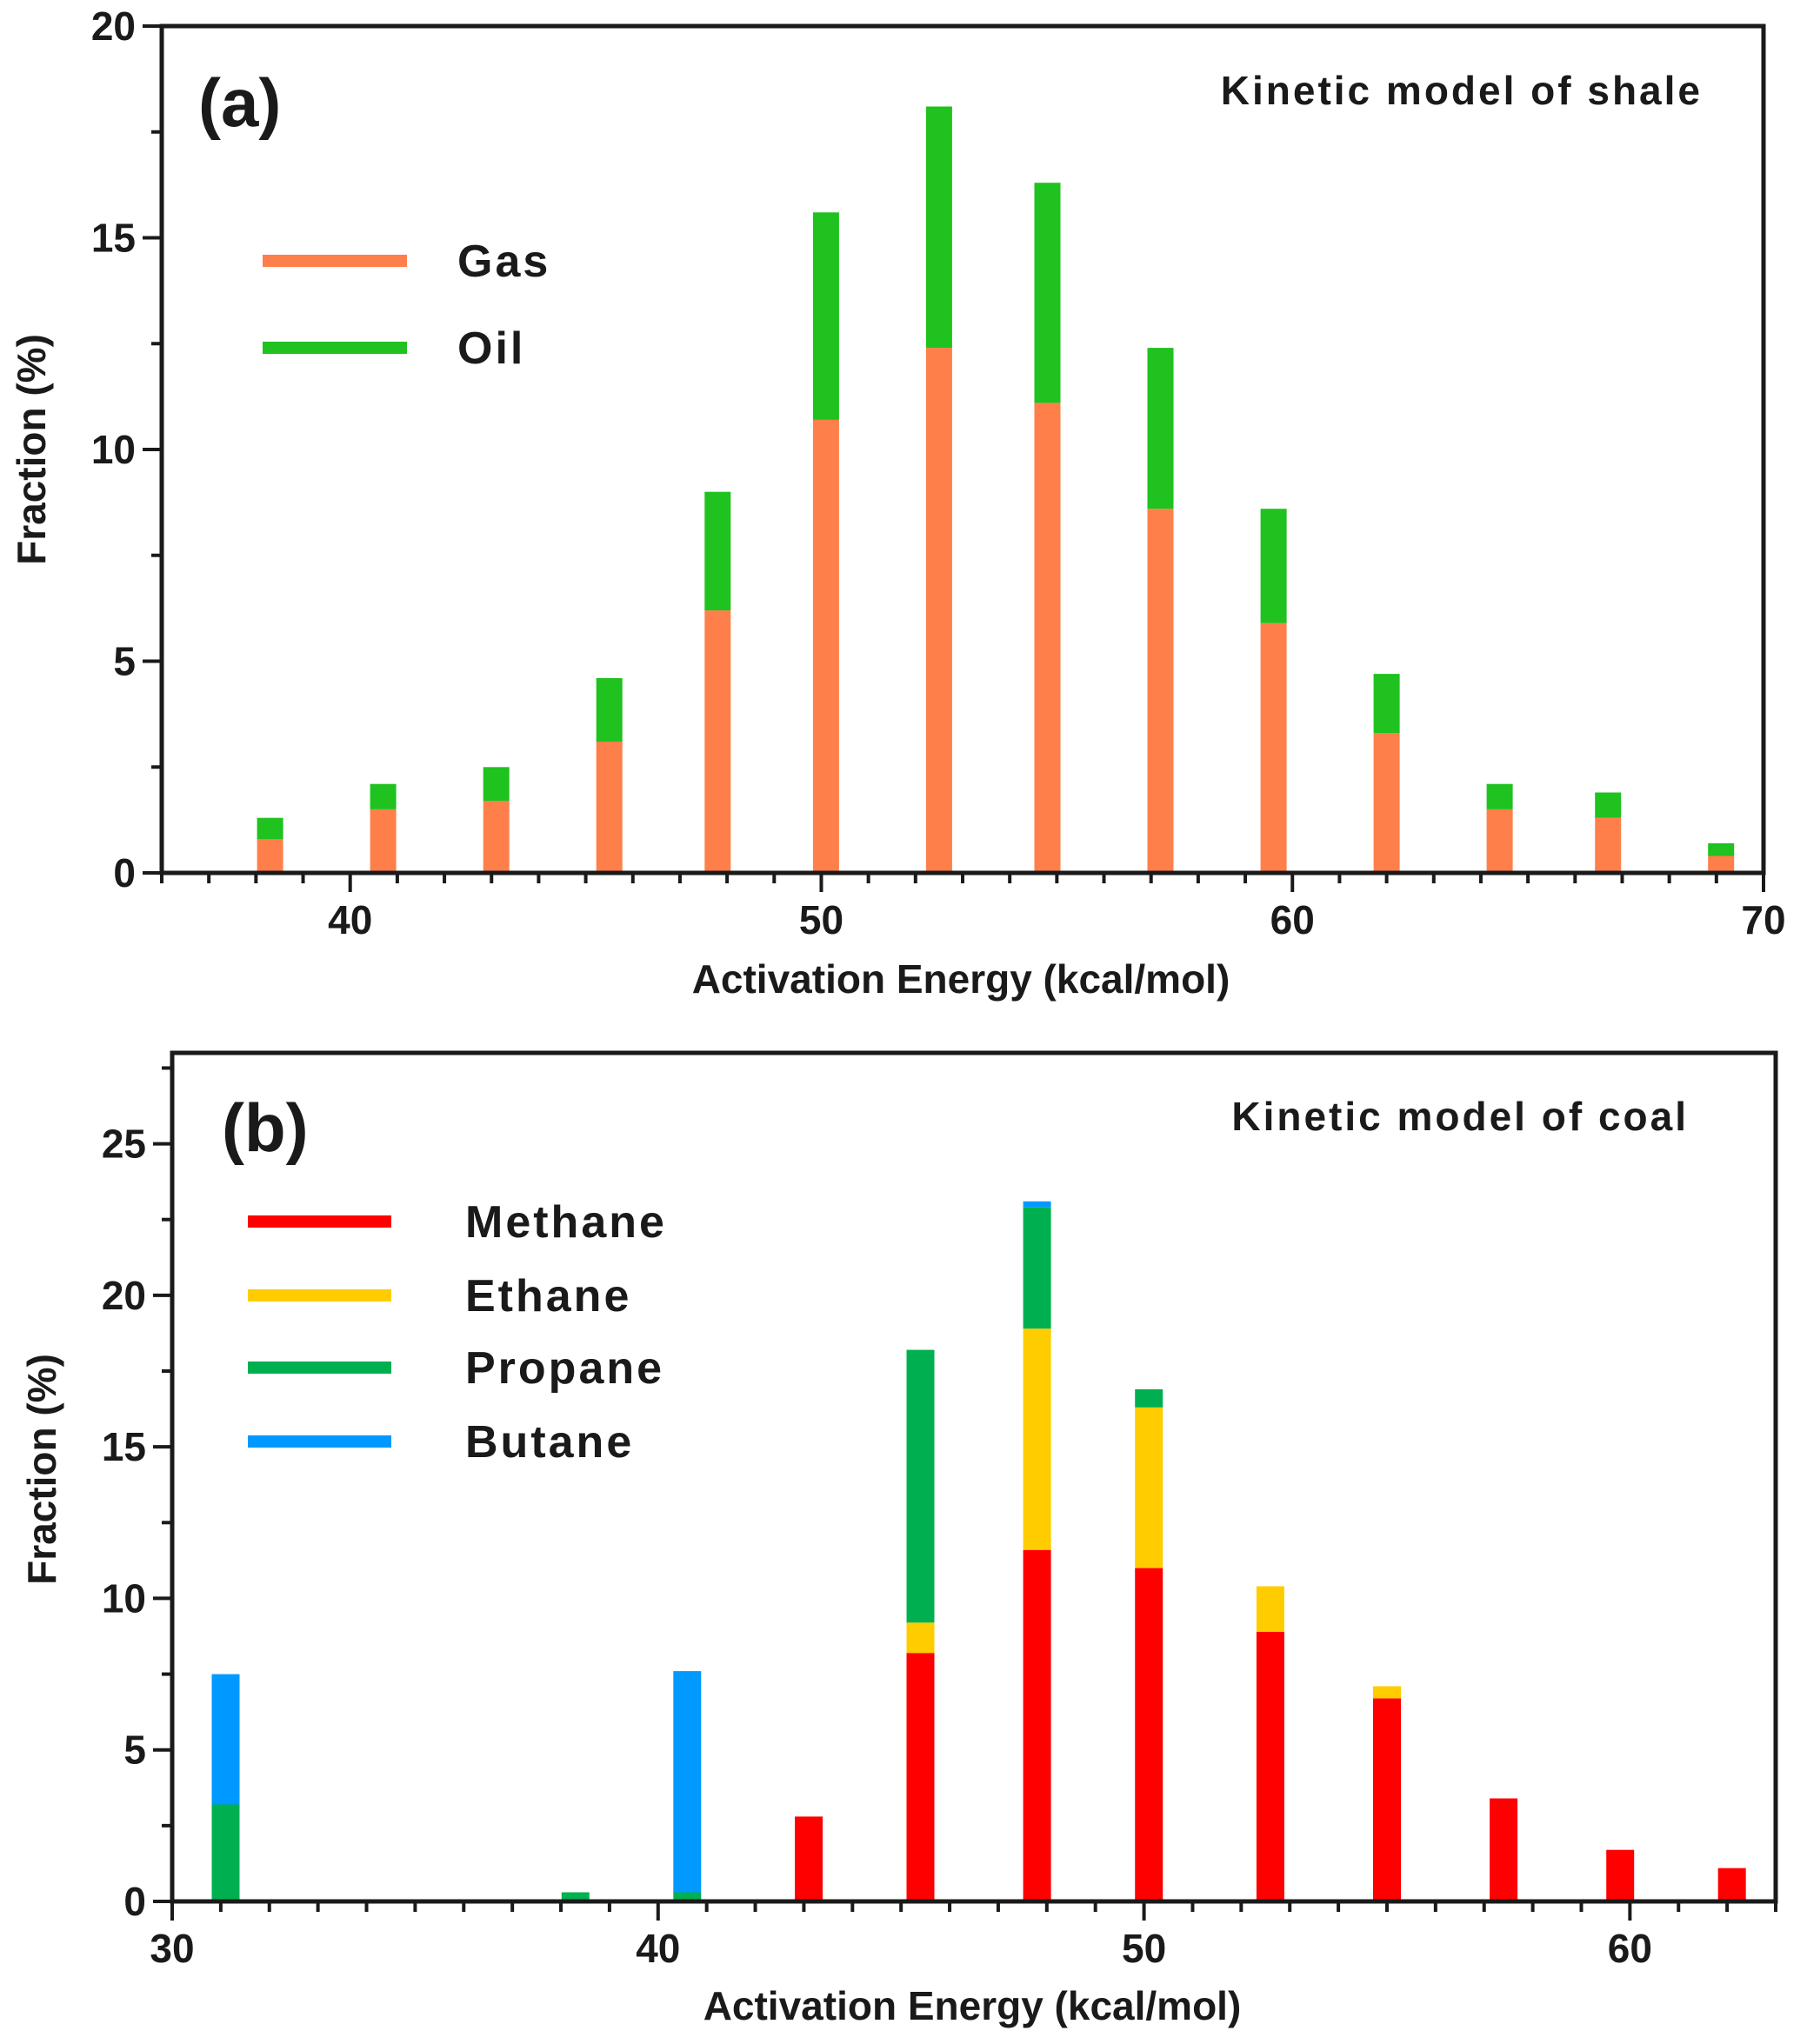 The image size is (1807, 2044). Describe the element at coordinates (41, 1469) in the screenshot. I see `panel-b-y-axis-title: Fraction (%)` at that location.